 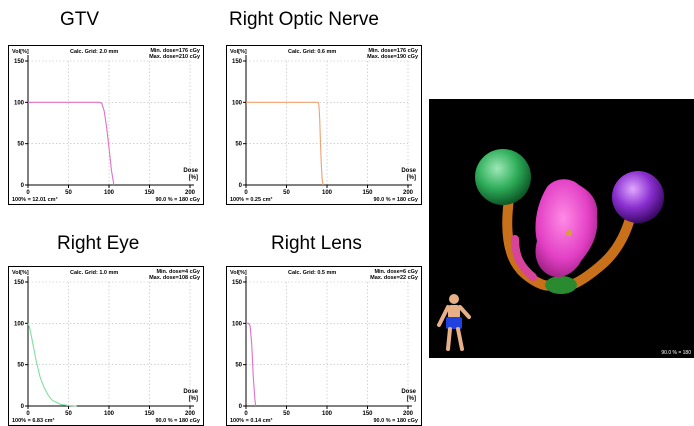 What do you see at coordinates (503, 177) in the screenshot?
I see `right-eye-3d` at bounding box center [503, 177].